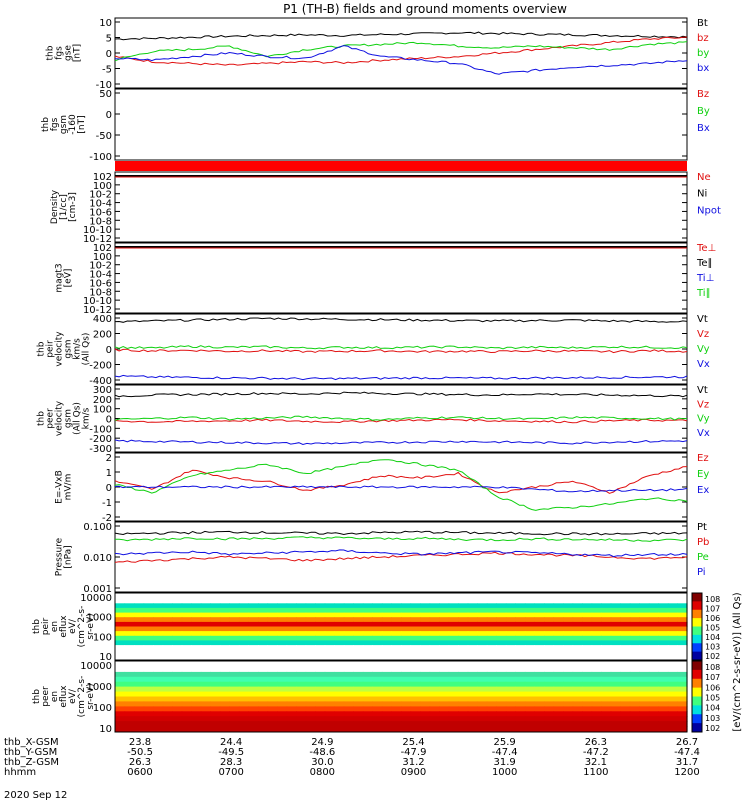  What do you see at coordinates (697, 626) in the screenshot?
I see `colorbar-frame` at bounding box center [697, 626].